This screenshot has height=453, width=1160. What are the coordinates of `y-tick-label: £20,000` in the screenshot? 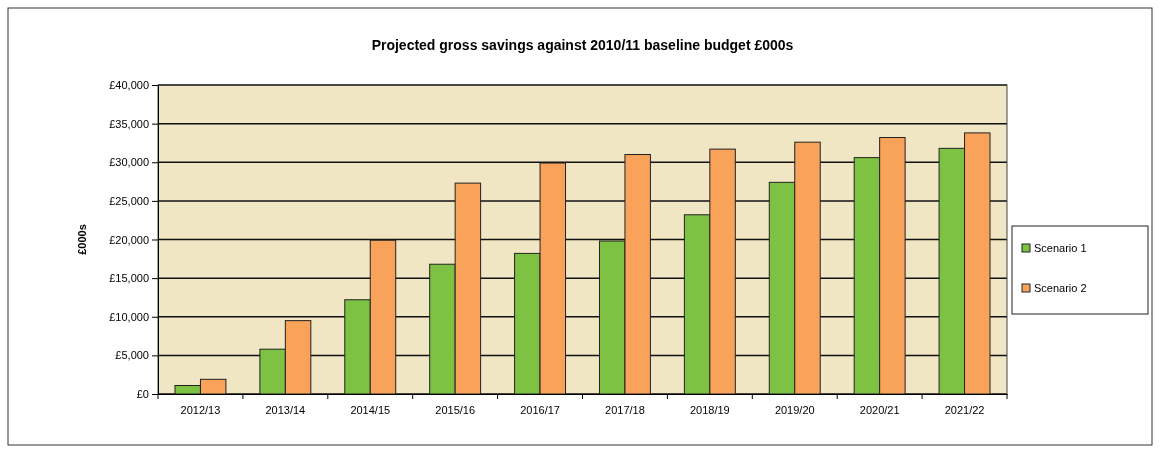 It's located at (129, 239).